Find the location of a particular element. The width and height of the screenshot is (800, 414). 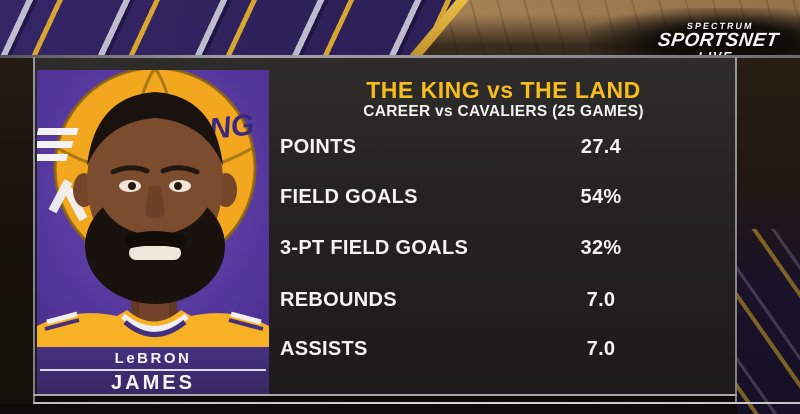

stat-label: 3-PT FIELD GOALS is located at coordinates (374, 248).